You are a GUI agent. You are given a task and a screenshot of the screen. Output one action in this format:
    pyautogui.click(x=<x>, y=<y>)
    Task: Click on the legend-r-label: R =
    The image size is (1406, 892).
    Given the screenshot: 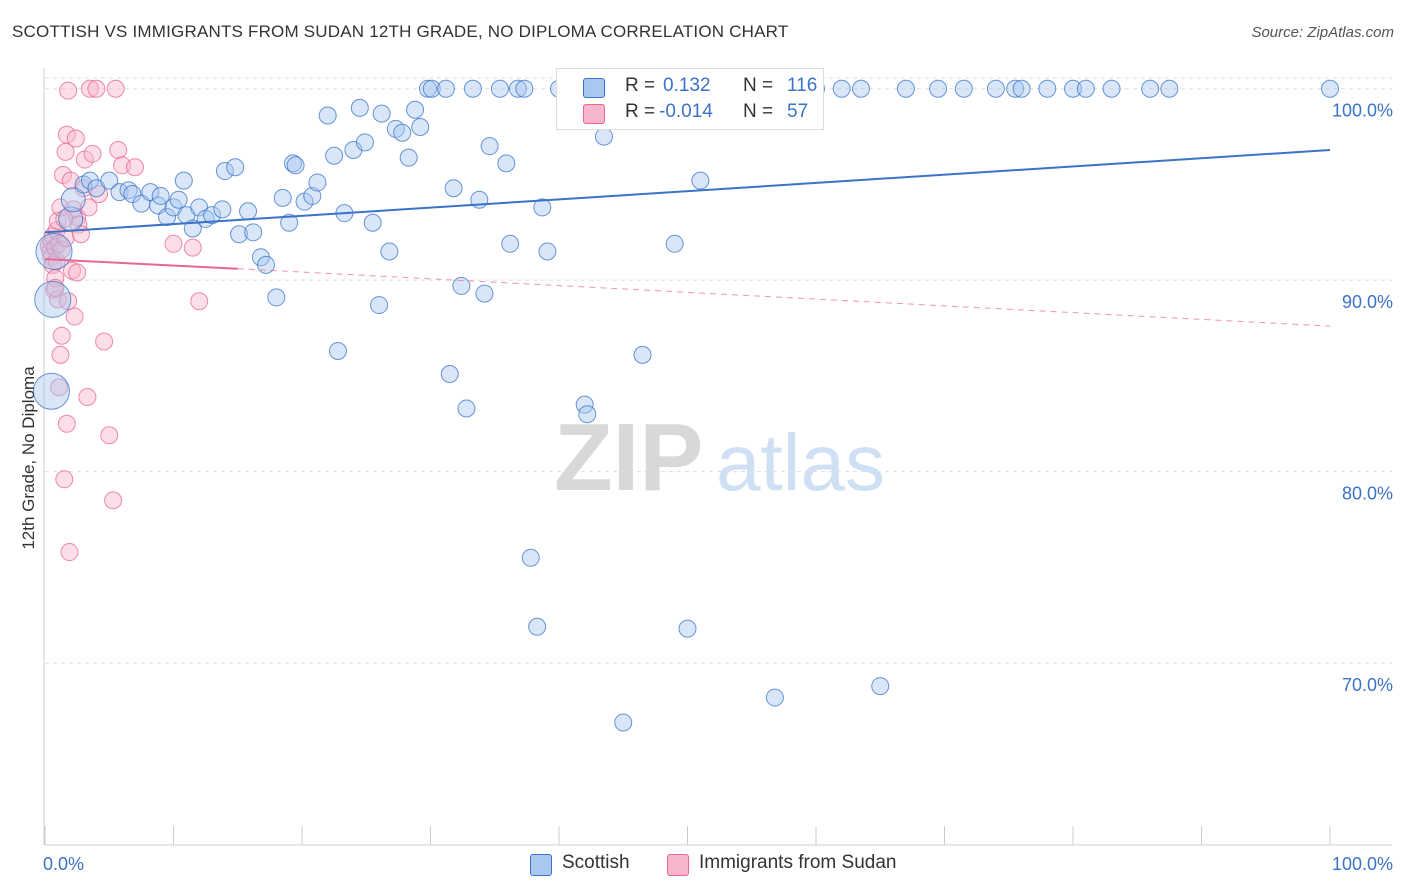 What is the action you would take?
    pyautogui.click(x=640, y=85)
    